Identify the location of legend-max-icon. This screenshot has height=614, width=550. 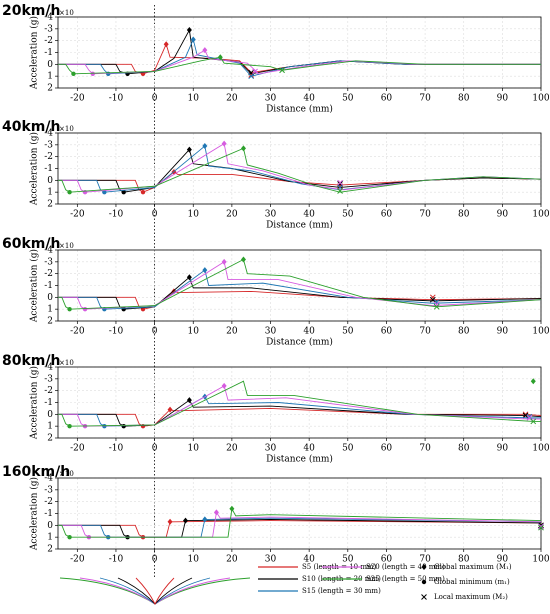
(424, 567).